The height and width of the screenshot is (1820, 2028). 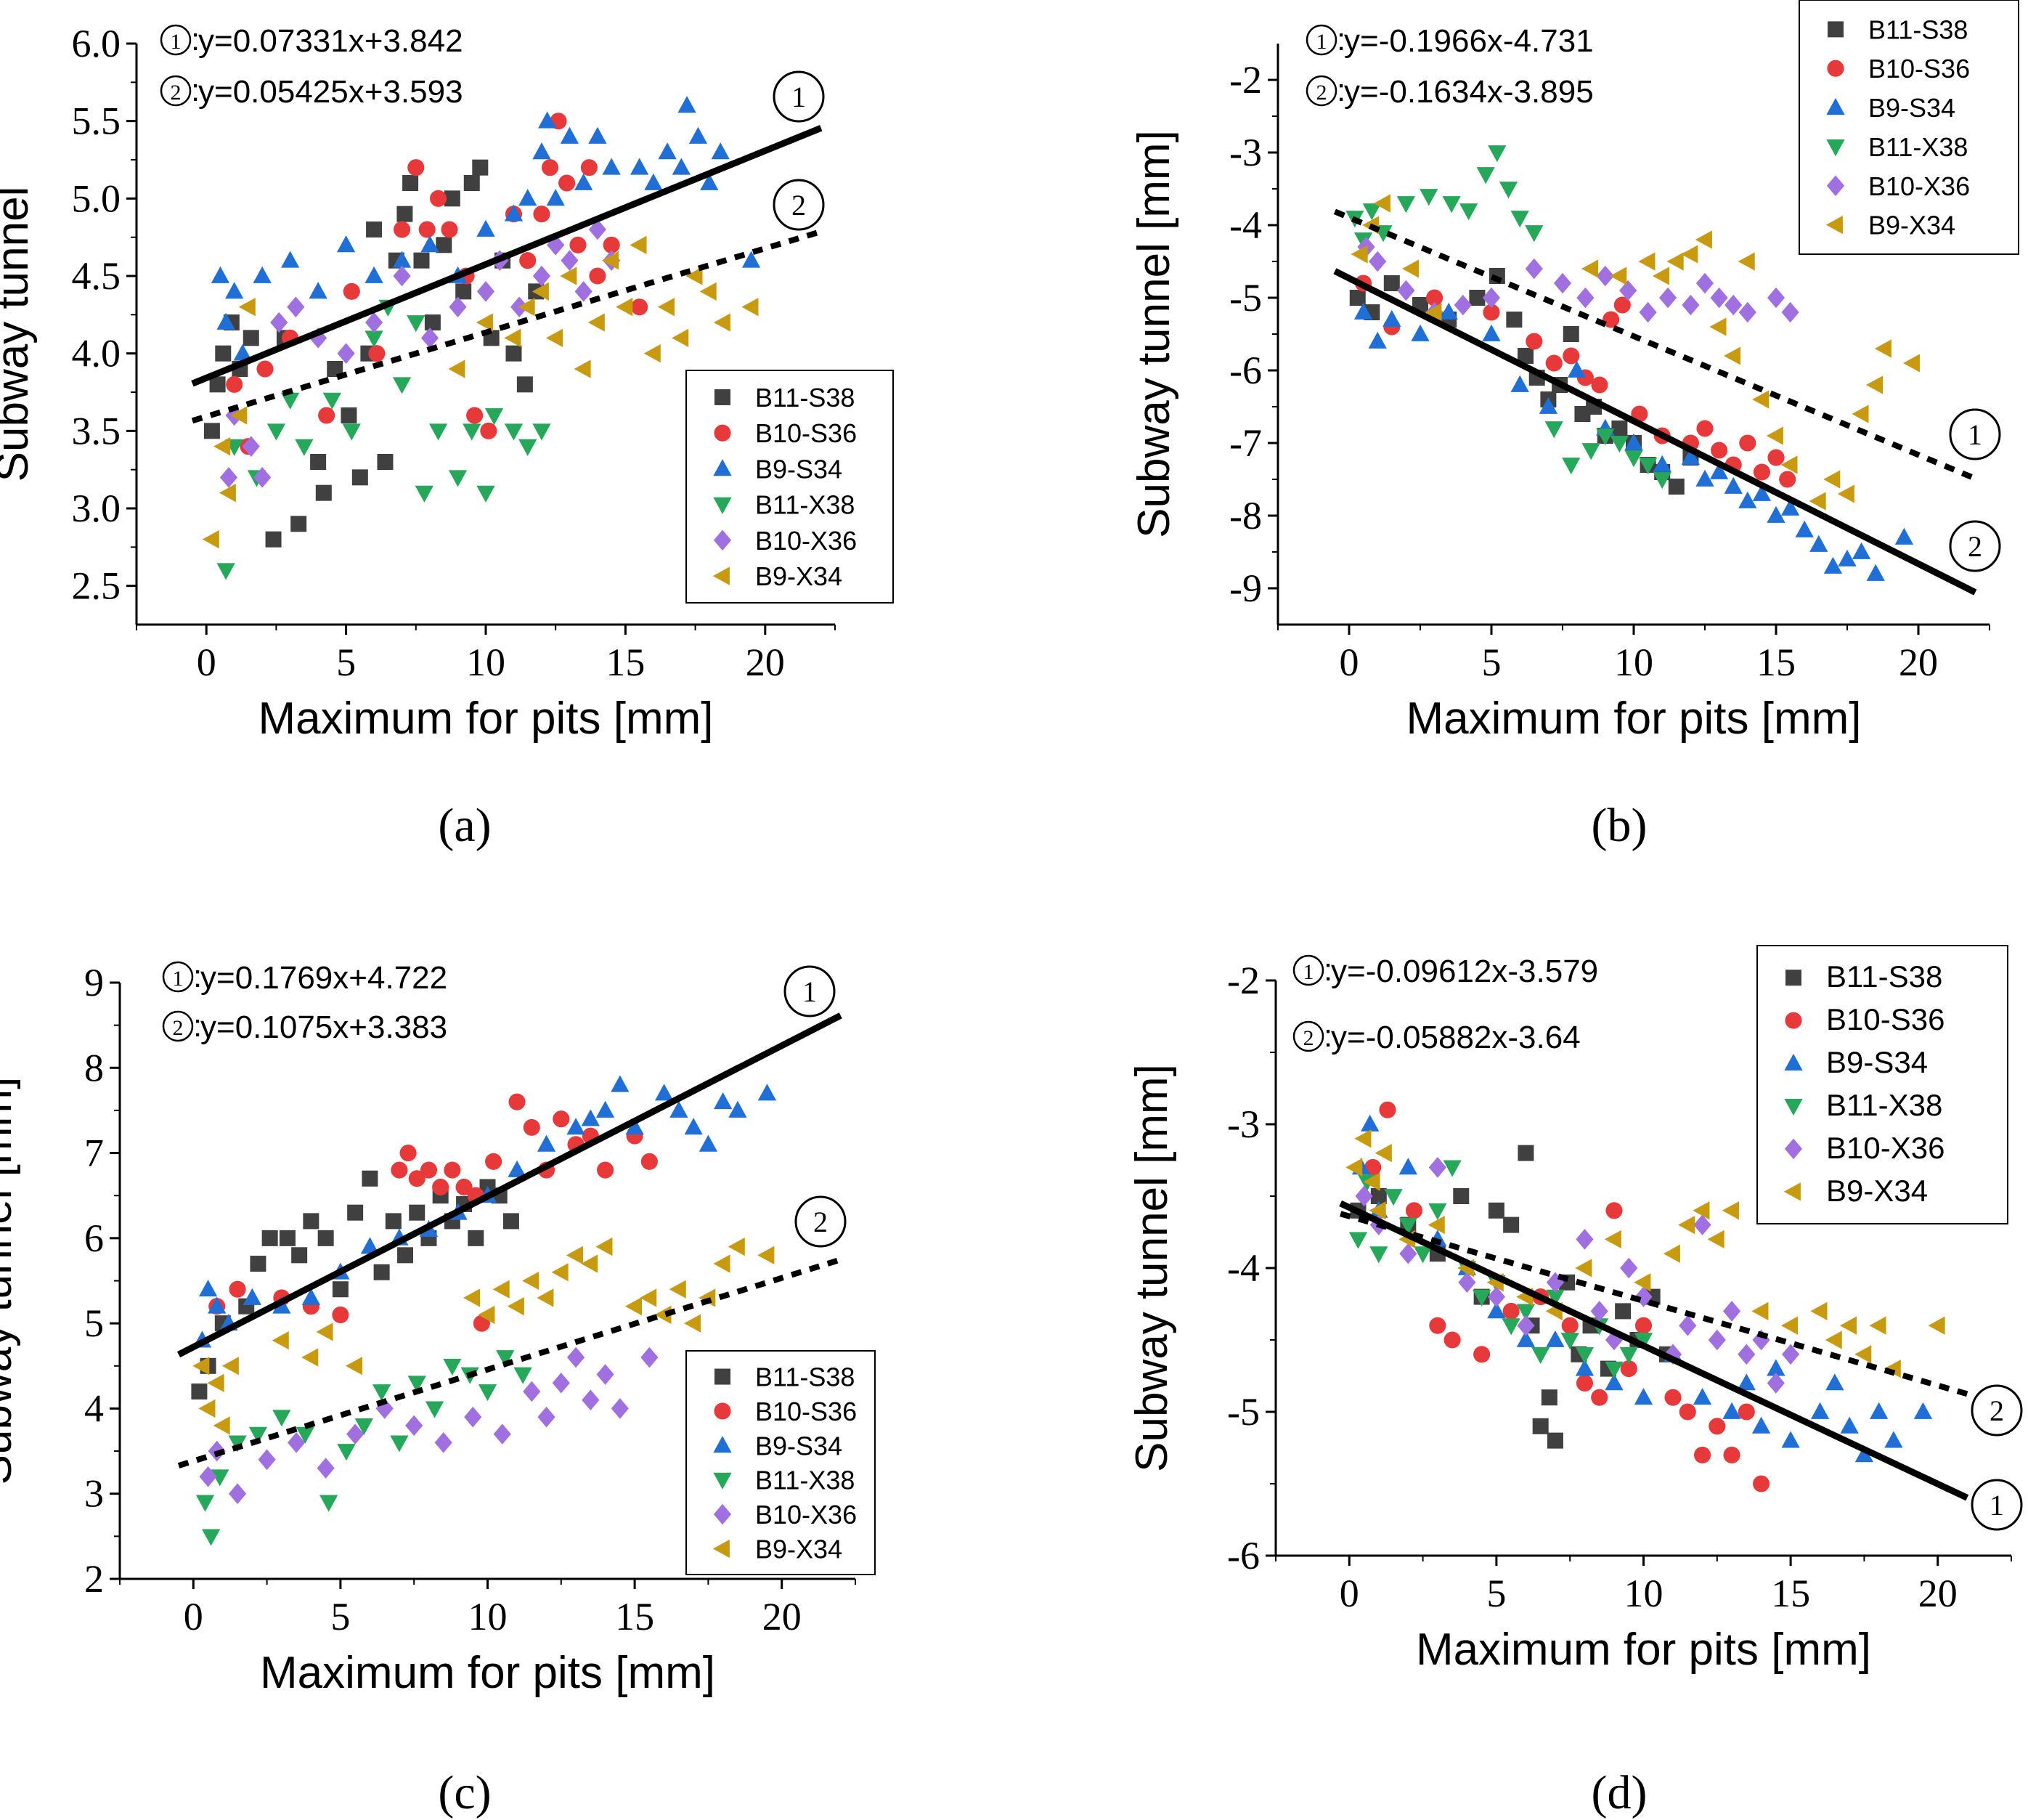 What do you see at coordinates (1997, 1506) in the screenshot?
I see `fit-label-number: 1` at bounding box center [1997, 1506].